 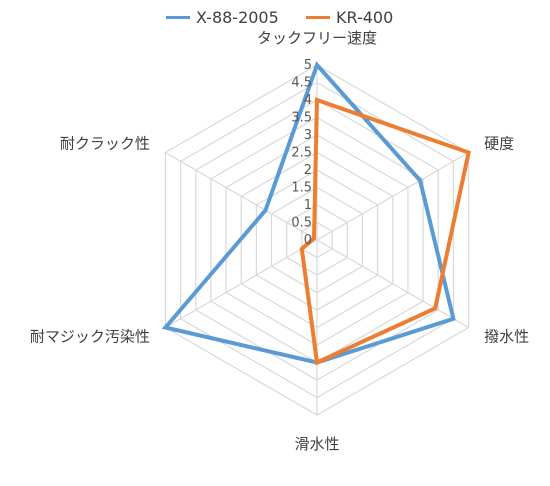 What do you see at coordinates (105, 144) in the screenshot?
I see `axis-label: 耐クラック性` at bounding box center [105, 144].